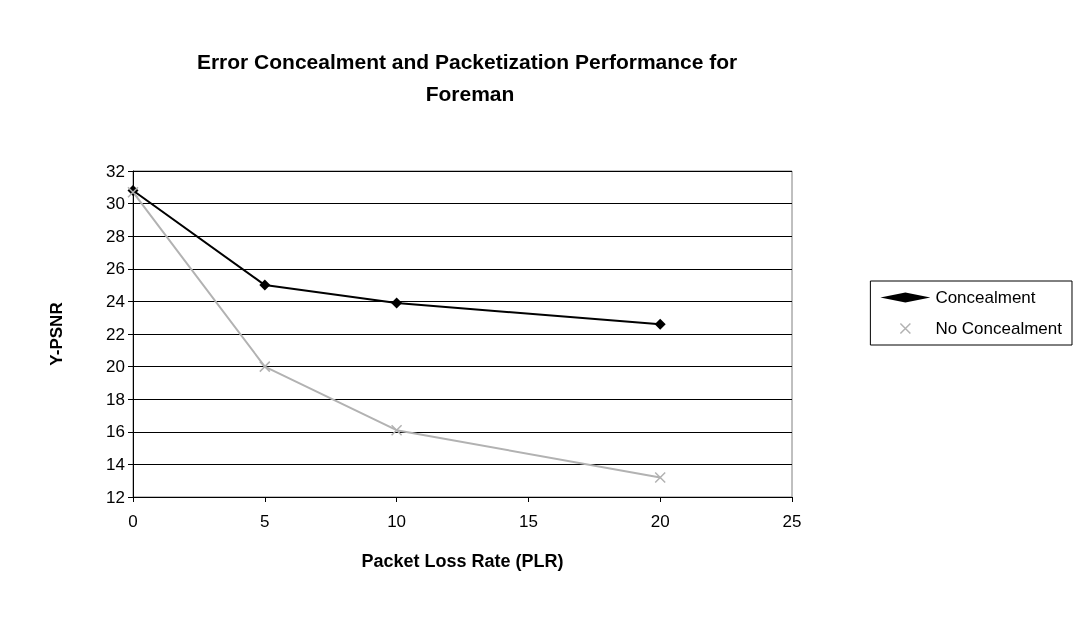  Describe the element at coordinates (985, 297) in the screenshot. I see `legend-label: Concealment` at that location.